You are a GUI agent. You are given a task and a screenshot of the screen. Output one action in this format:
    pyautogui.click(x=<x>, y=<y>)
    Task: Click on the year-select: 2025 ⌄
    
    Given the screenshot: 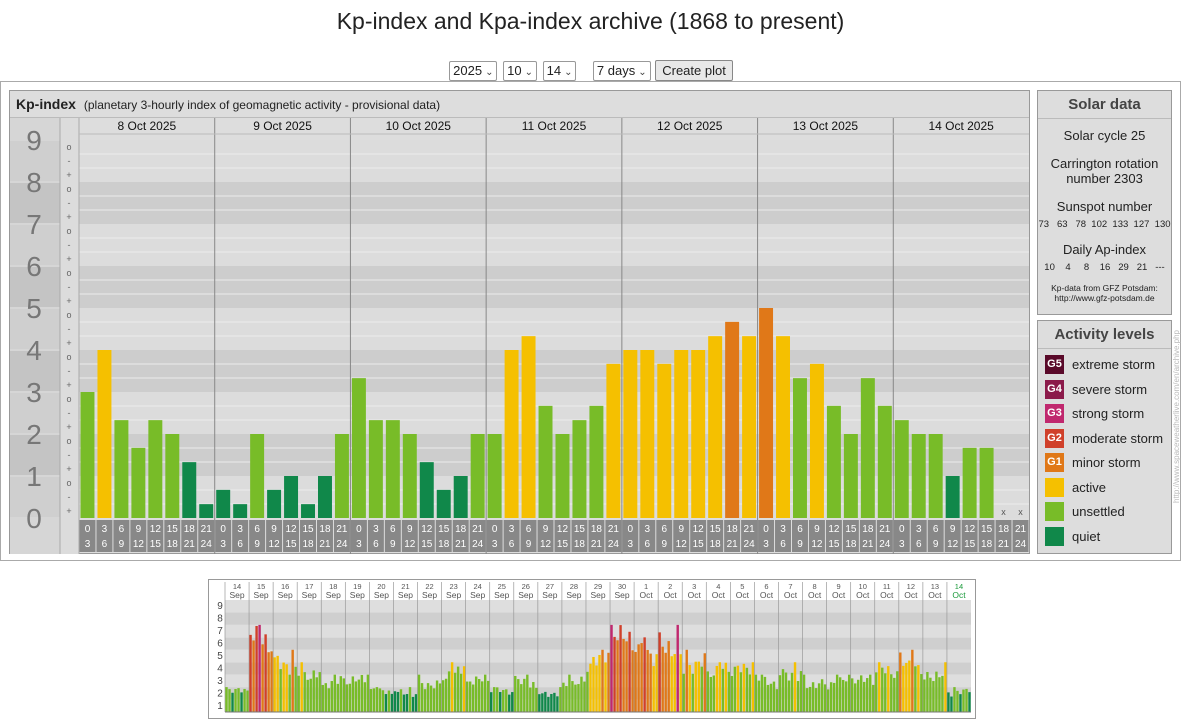 What is the action you would take?
    pyautogui.click(x=473, y=70)
    